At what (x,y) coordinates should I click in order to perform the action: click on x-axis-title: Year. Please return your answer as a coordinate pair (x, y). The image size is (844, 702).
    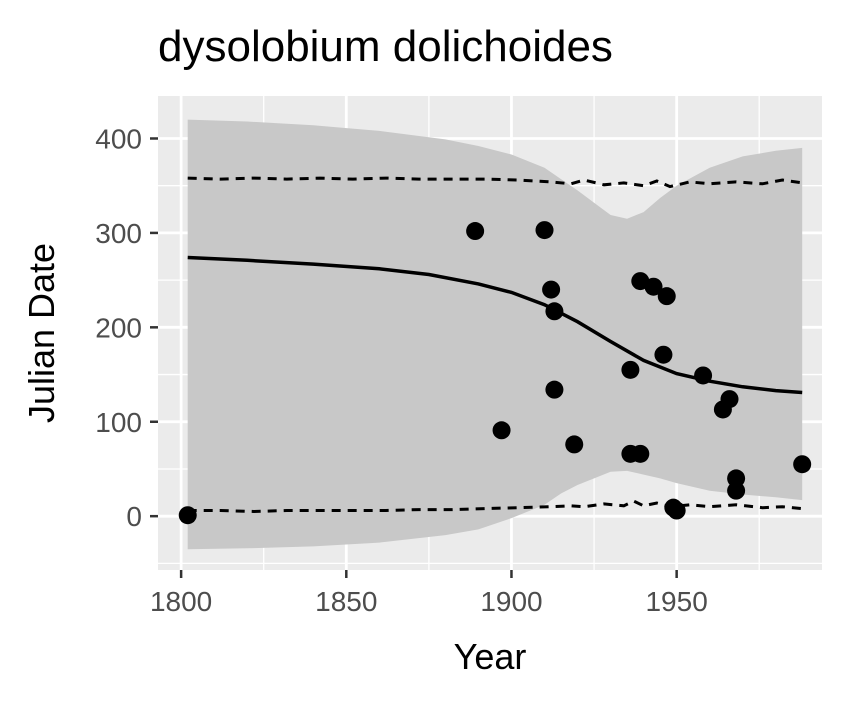
    Looking at the image, I should click on (490, 656).